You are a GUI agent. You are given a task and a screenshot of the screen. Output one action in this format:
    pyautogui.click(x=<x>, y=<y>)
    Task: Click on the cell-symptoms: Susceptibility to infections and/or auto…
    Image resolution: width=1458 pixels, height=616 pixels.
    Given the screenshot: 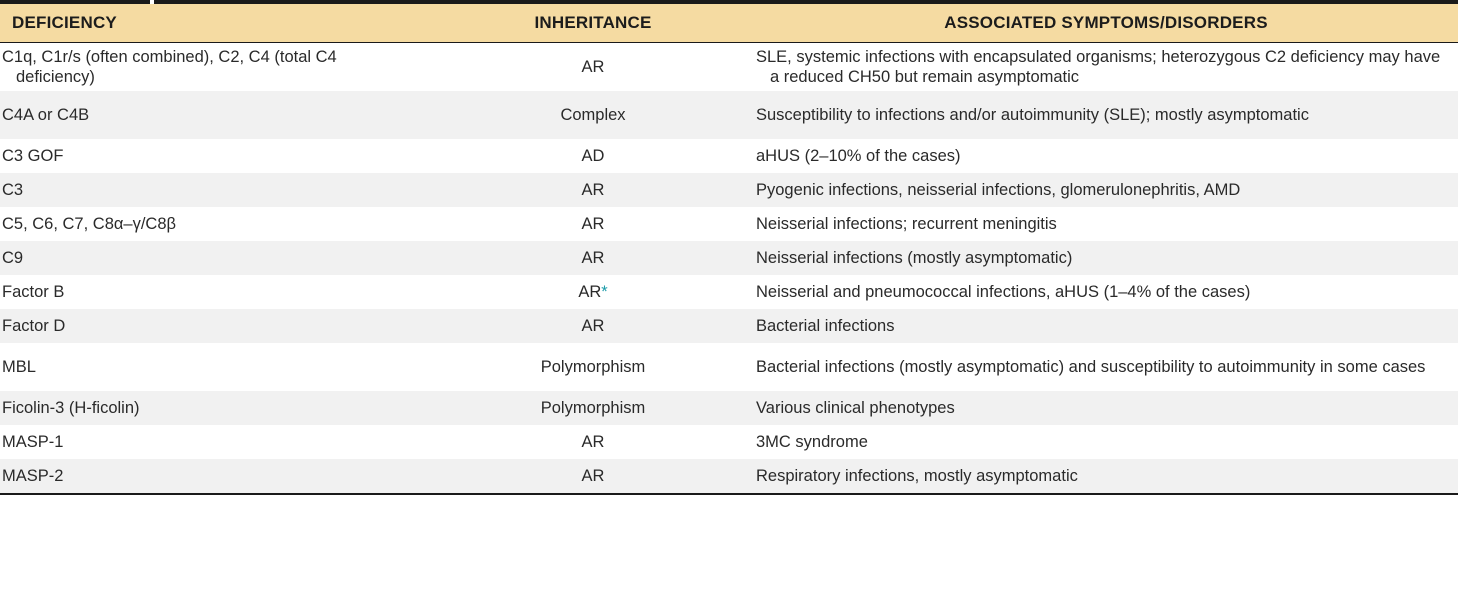 What is the action you would take?
    pyautogui.click(x=1106, y=115)
    